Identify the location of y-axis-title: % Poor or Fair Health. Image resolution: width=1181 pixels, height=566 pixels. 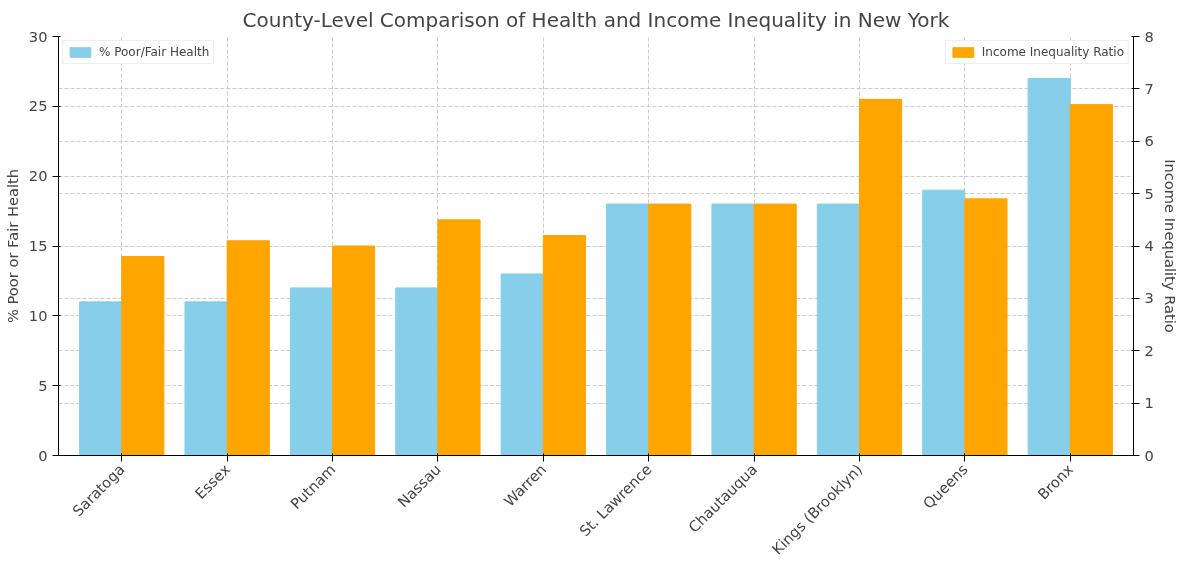
(12, 246).